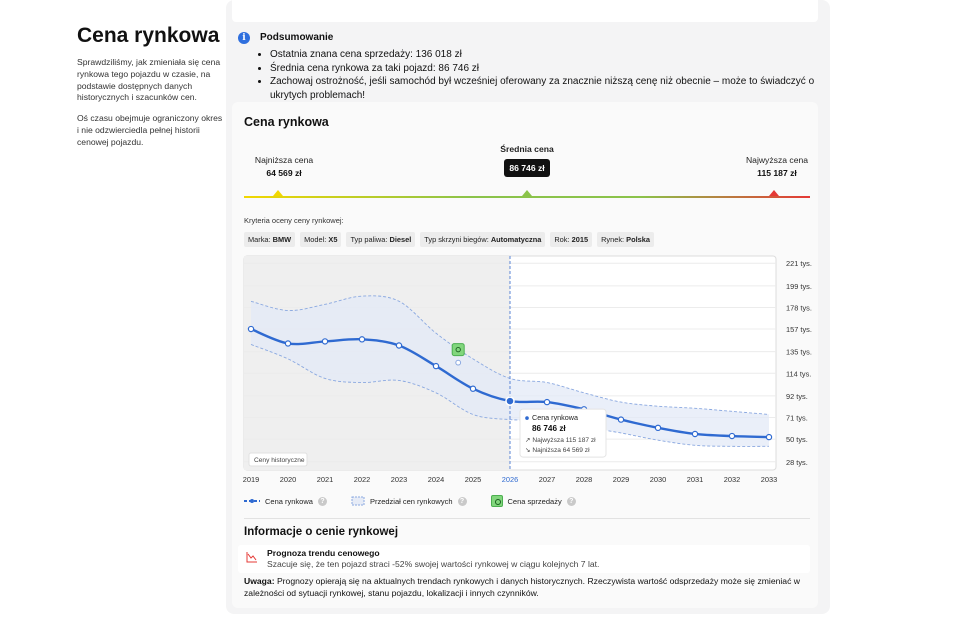 Image resolution: width=960 pixels, height=618 pixels. Describe the element at coordinates (270, 239) in the screenshot. I see `criteria-chip: Marka: BMW` at that location.